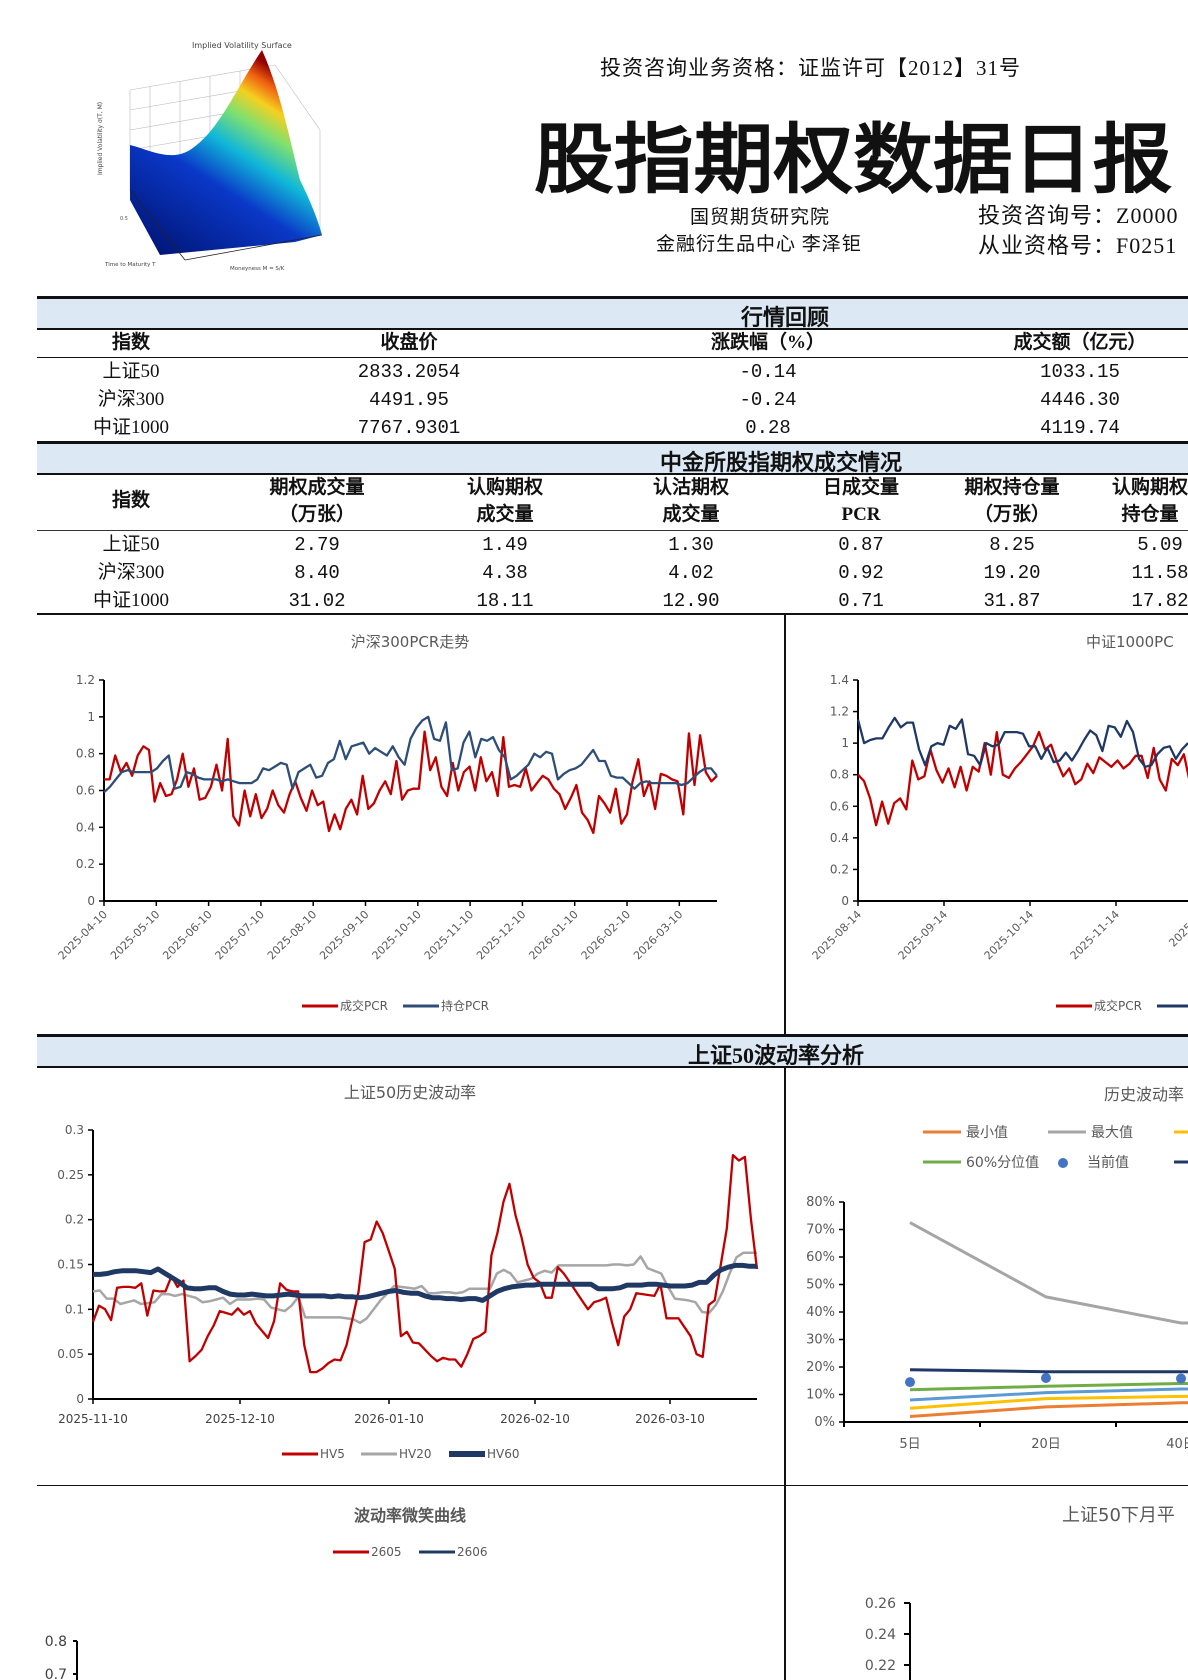  Describe the element at coordinates (760, 217) in the screenshot. I see `institute-name: 国贸期货研究院` at that location.